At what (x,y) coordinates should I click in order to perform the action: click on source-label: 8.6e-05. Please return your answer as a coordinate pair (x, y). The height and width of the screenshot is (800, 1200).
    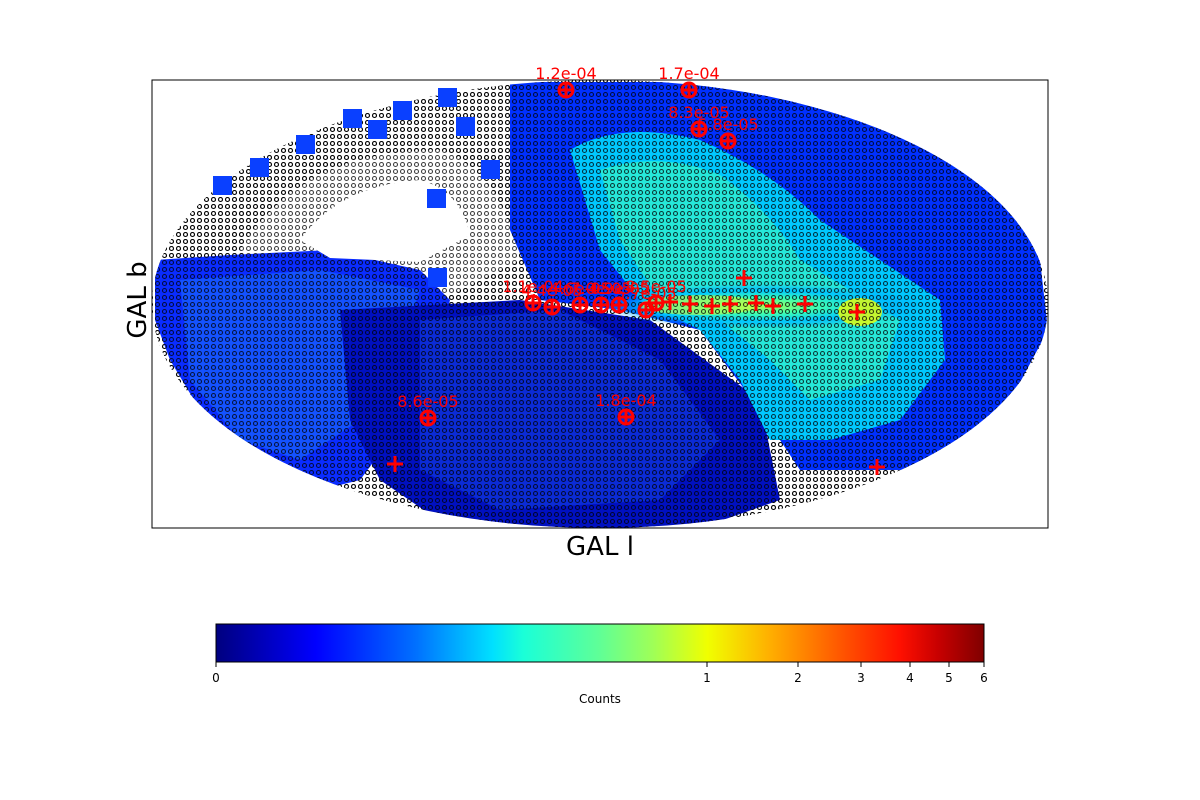
    Looking at the image, I should click on (427, 401).